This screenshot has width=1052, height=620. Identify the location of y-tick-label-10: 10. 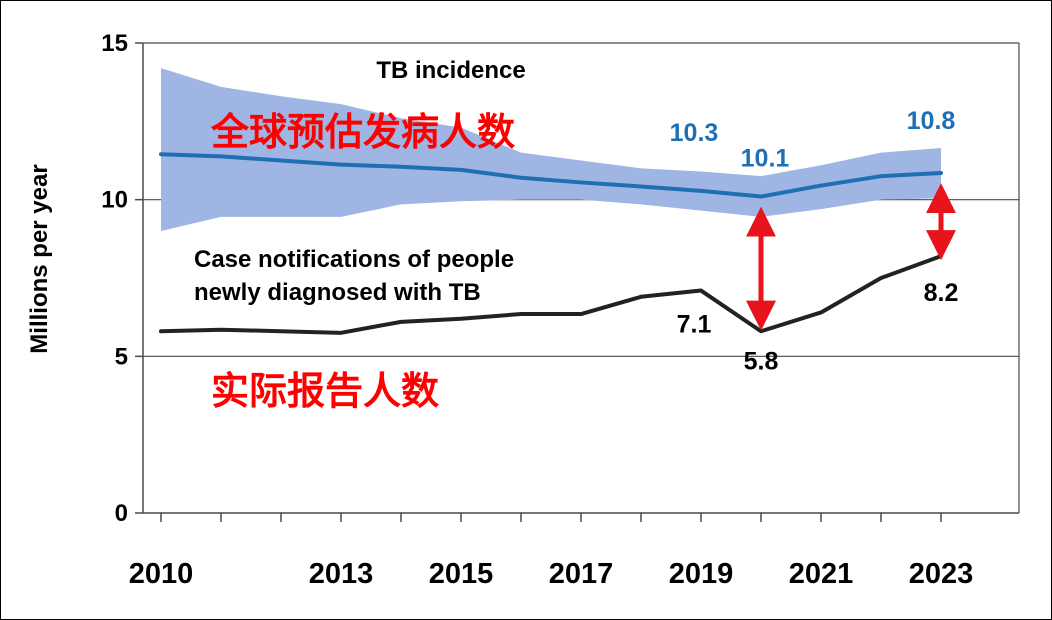
(114, 200).